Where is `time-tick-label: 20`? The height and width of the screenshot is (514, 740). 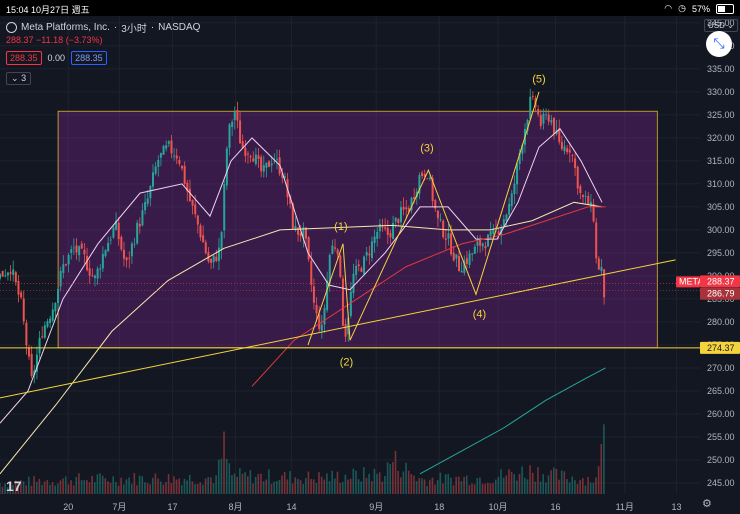 time-tick-label: 20 is located at coordinates (68, 507).